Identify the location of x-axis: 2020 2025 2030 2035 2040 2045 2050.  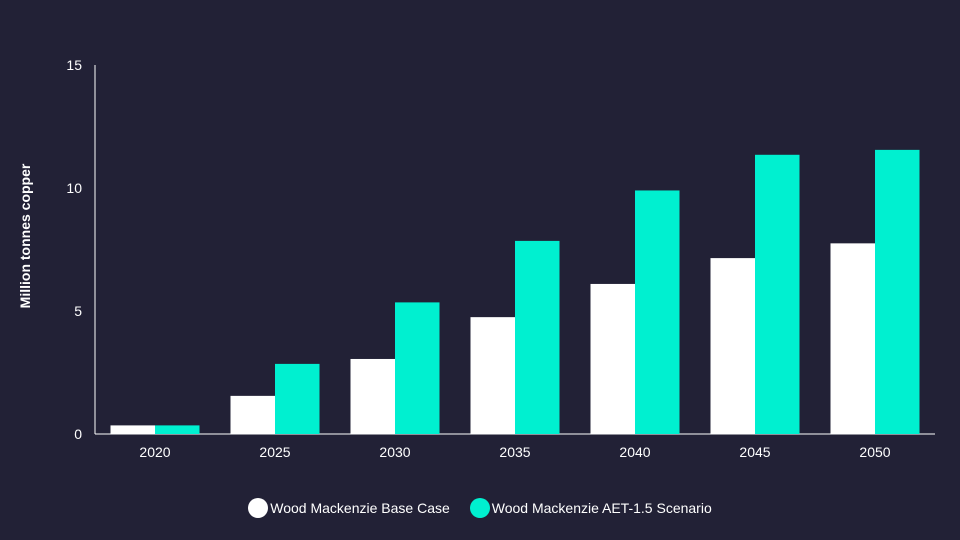
(515, 446).